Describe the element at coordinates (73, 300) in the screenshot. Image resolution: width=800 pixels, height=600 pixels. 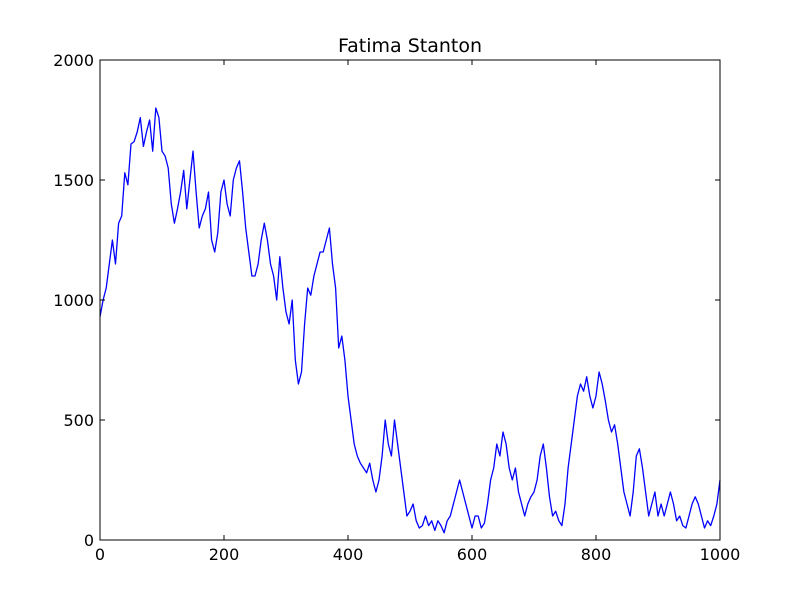
I see `y-tick-label: 1000` at that location.